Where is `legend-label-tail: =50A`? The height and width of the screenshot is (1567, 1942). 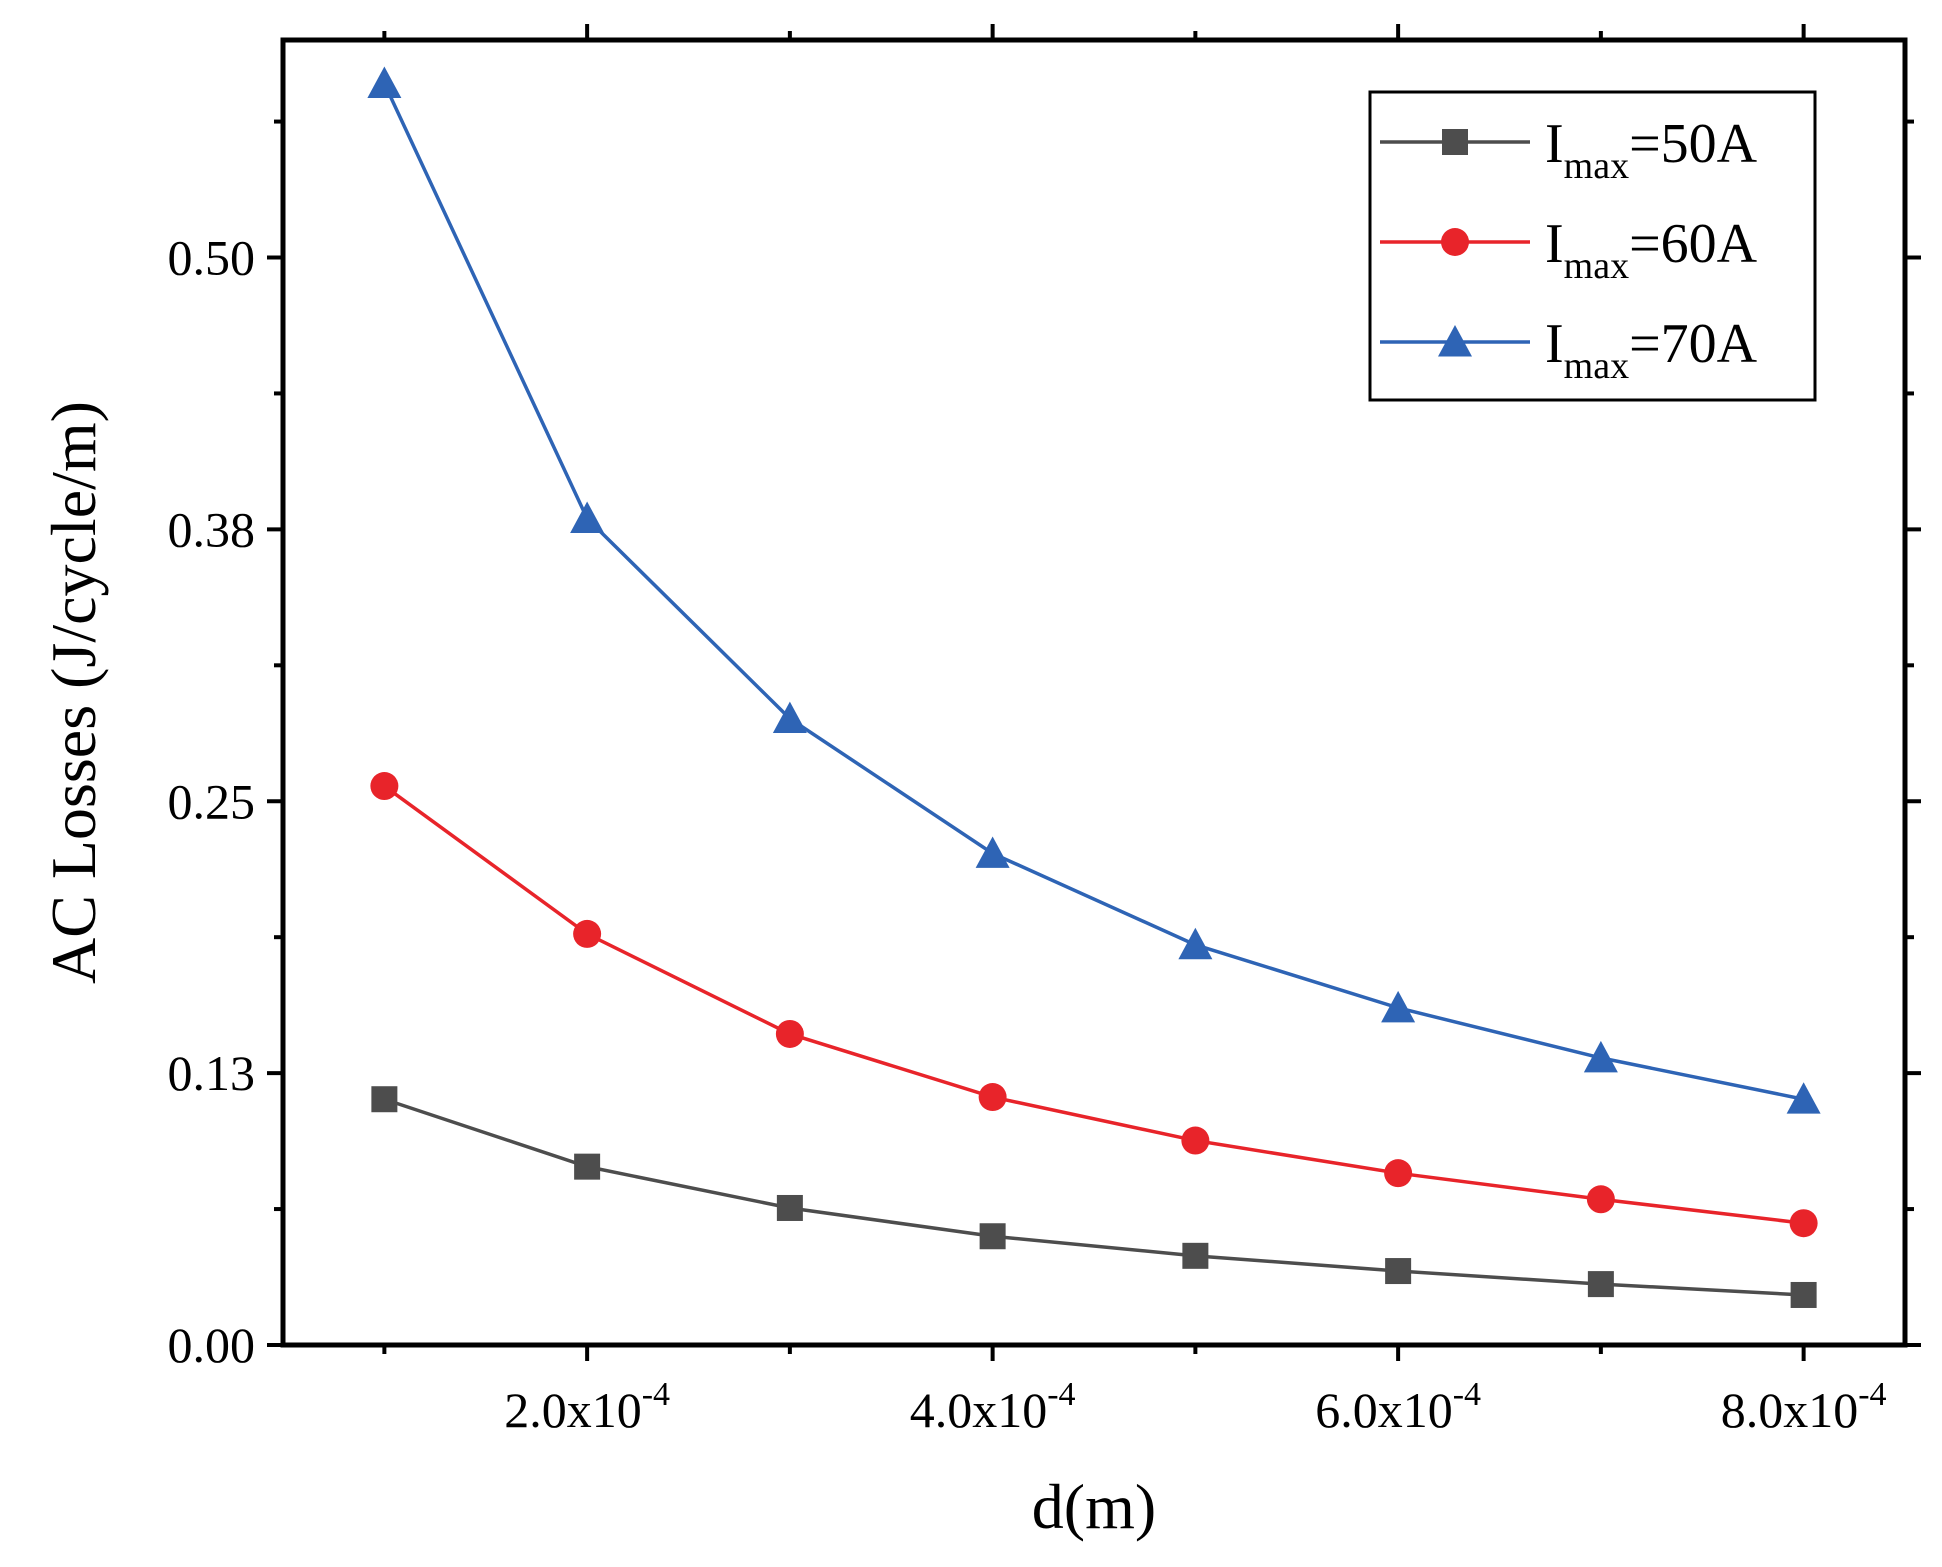
legend-label-tail: =50A is located at coordinates (1693, 144).